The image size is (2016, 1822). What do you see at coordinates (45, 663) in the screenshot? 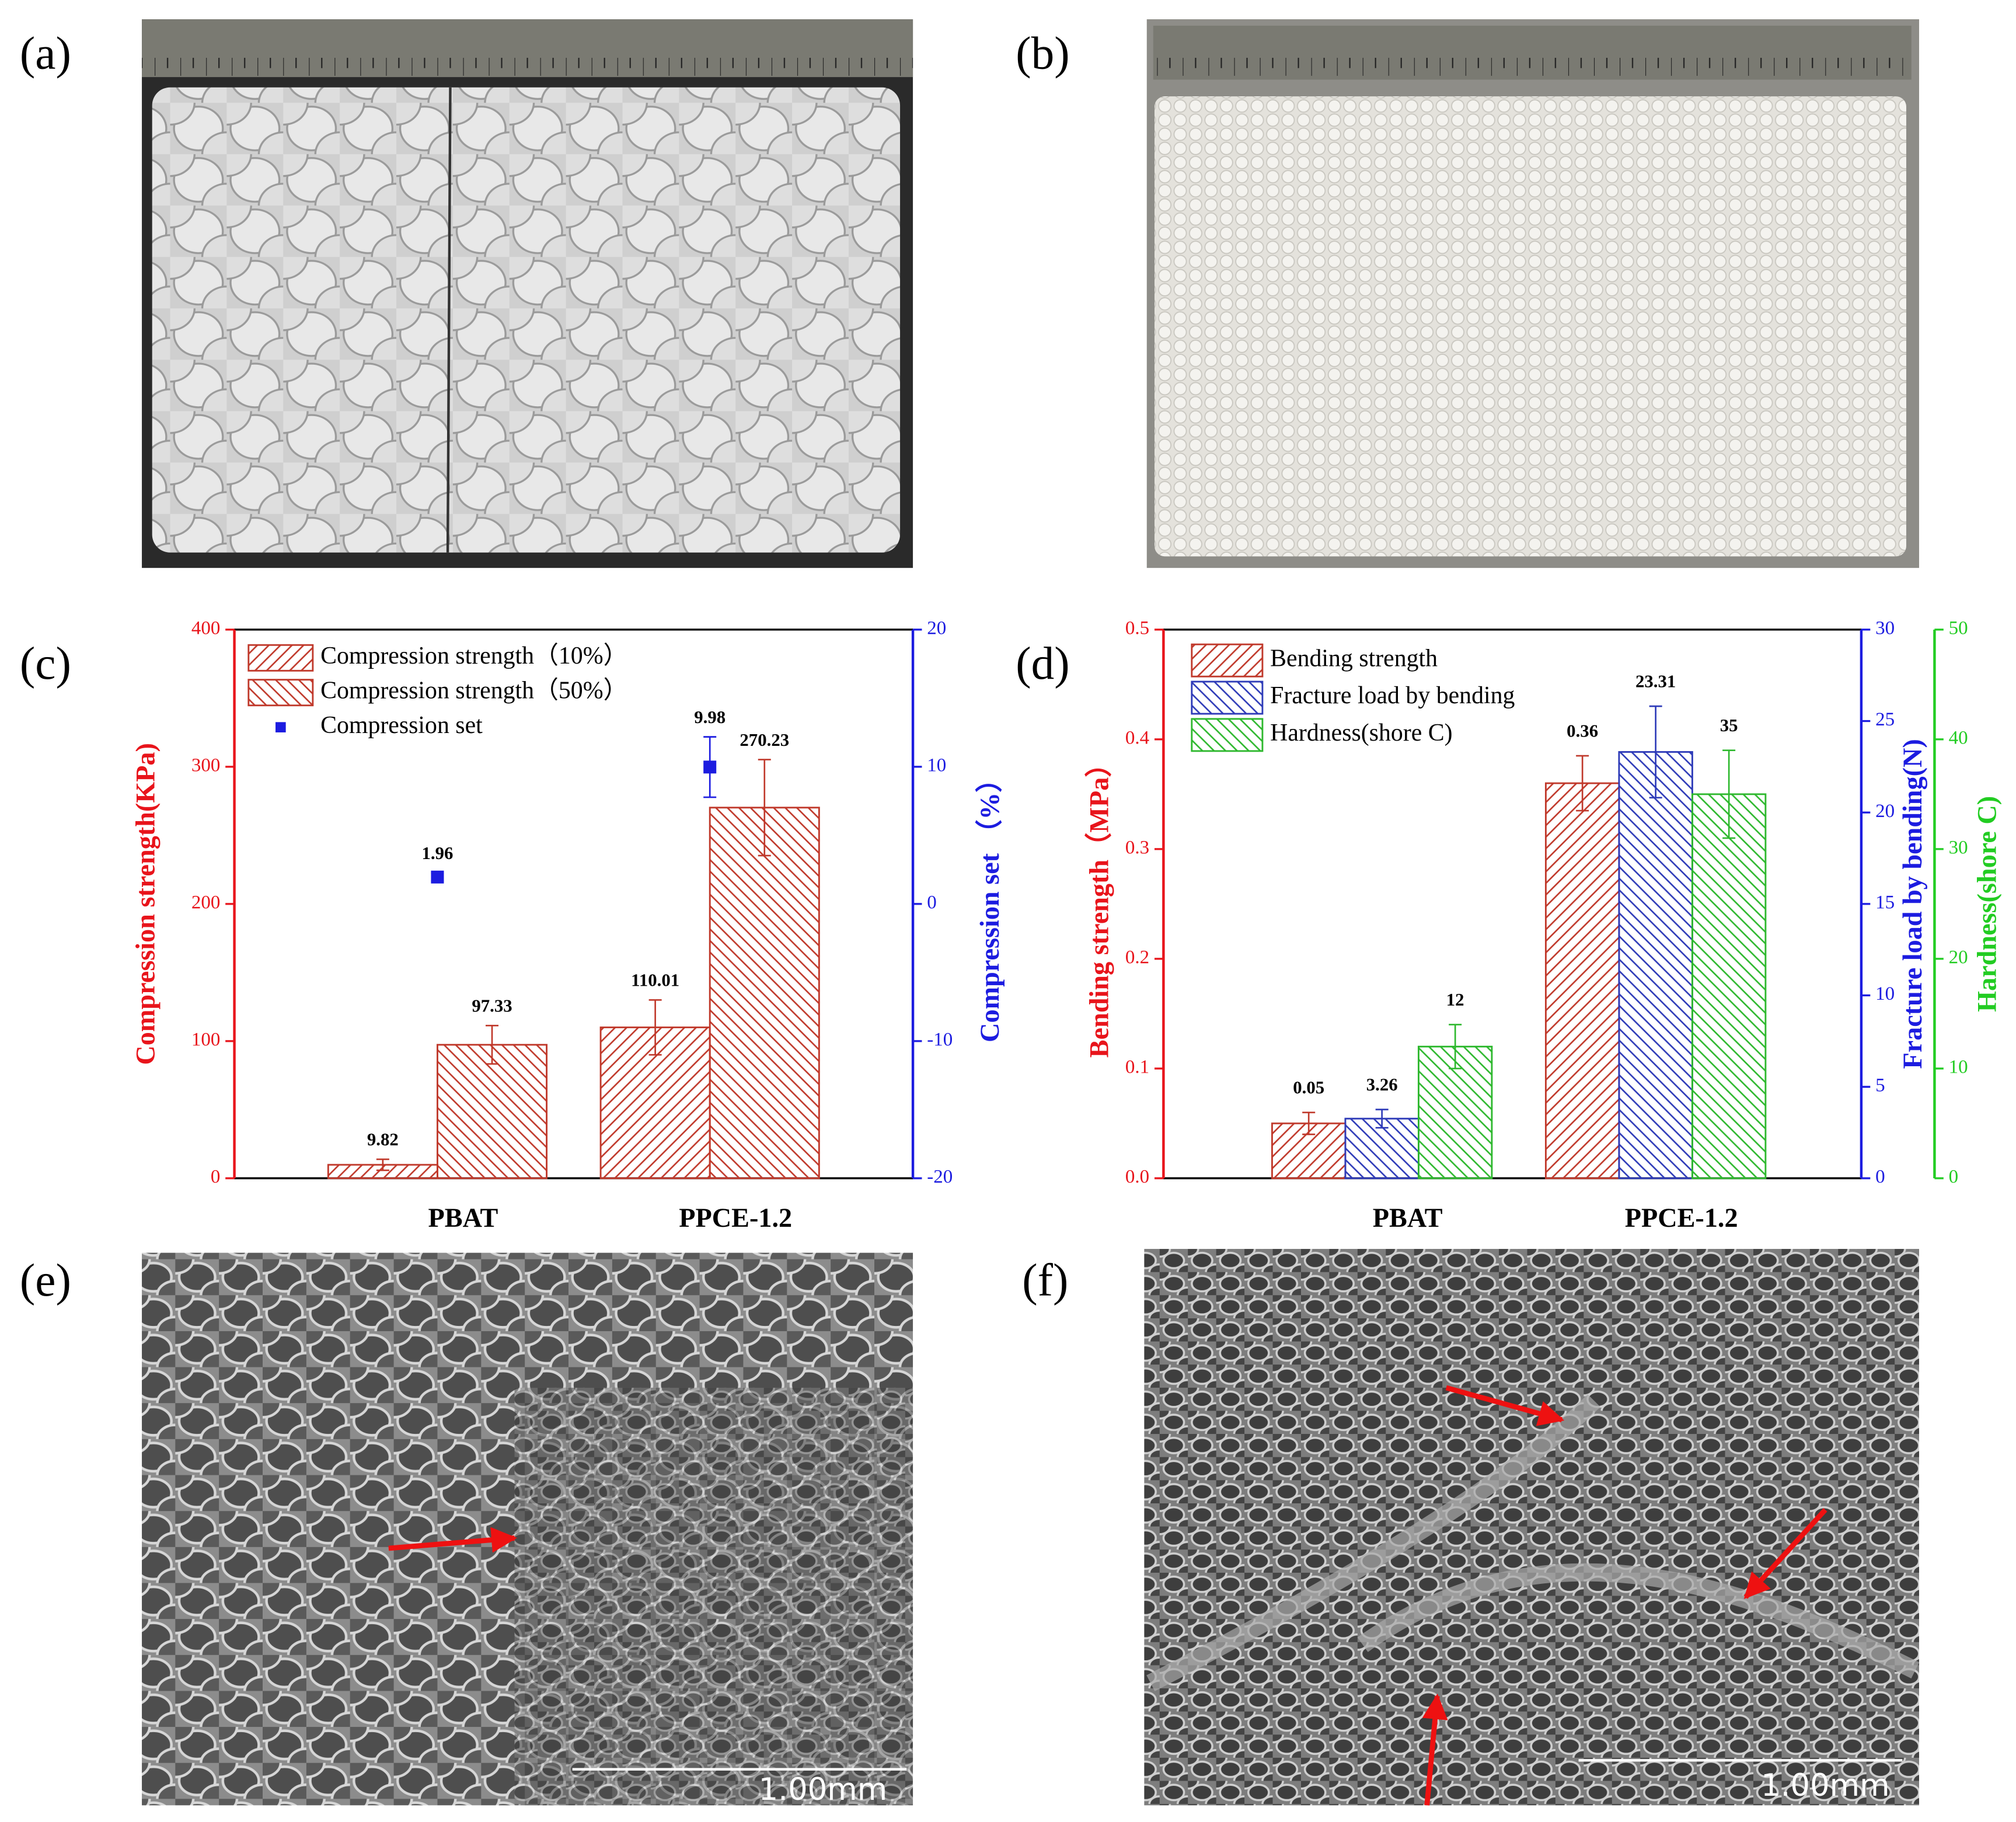
I see `panel-label: (c)` at bounding box center [45, 663].